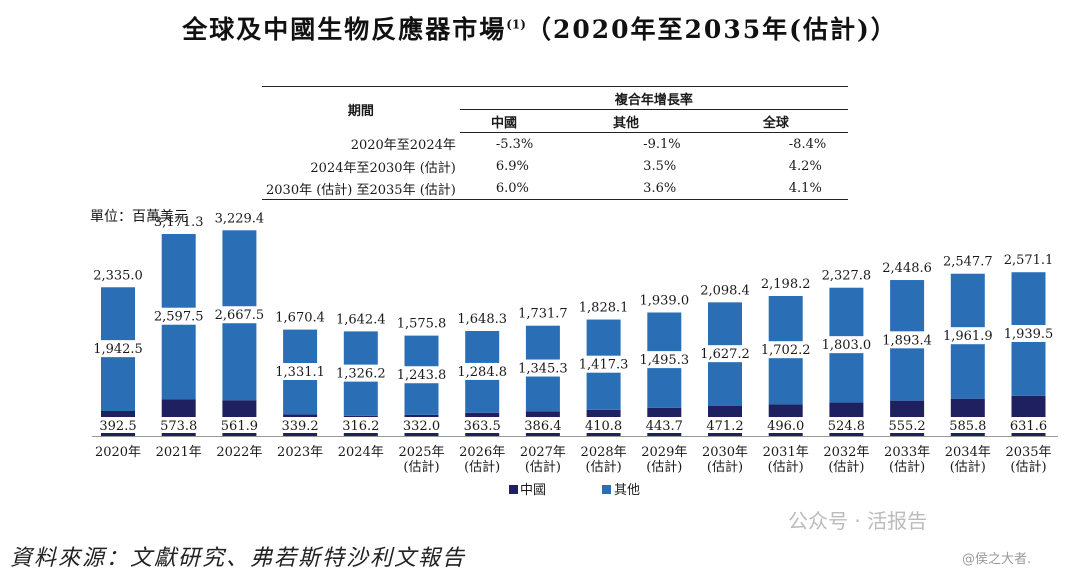 Image resolution: width=1080 pixels, height=580 pixels. I want to click on cagr-period: 2020年至2024年, so click(403, 146).